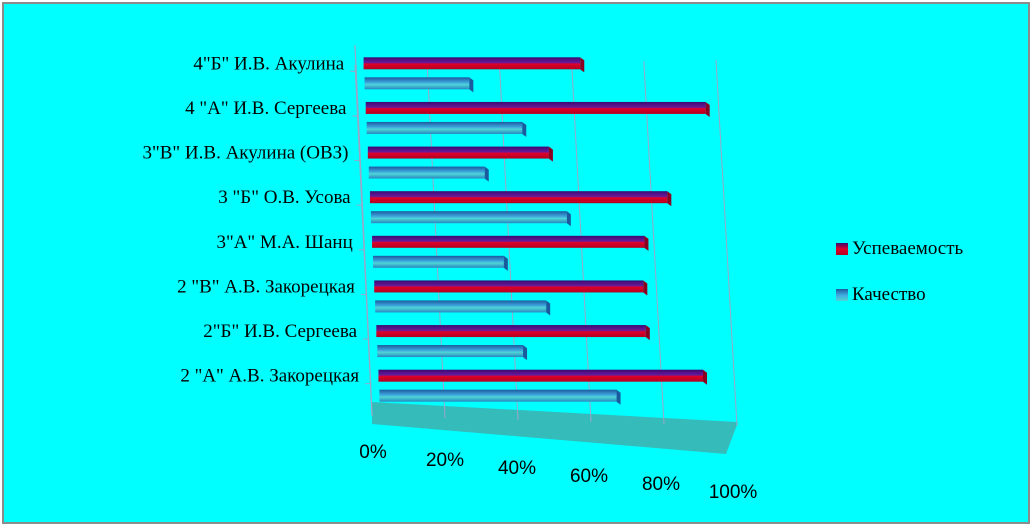 The height and width of the screenshot is (527, 1033). What do you see at coordinates (589, 476) in the screenshot?
I see `x-tick-label: 60%` at bounding box center [589, 476].